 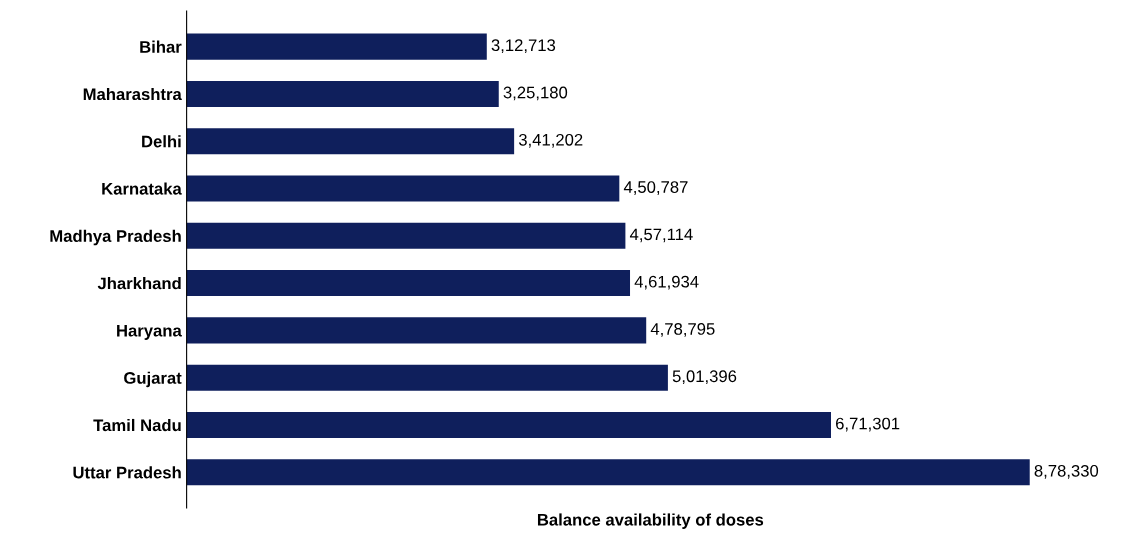 What do you see at coordinates (1066, 471) in the screenshot?
I see `data-label: 8,78,330` at bounding box center [1066, 471].